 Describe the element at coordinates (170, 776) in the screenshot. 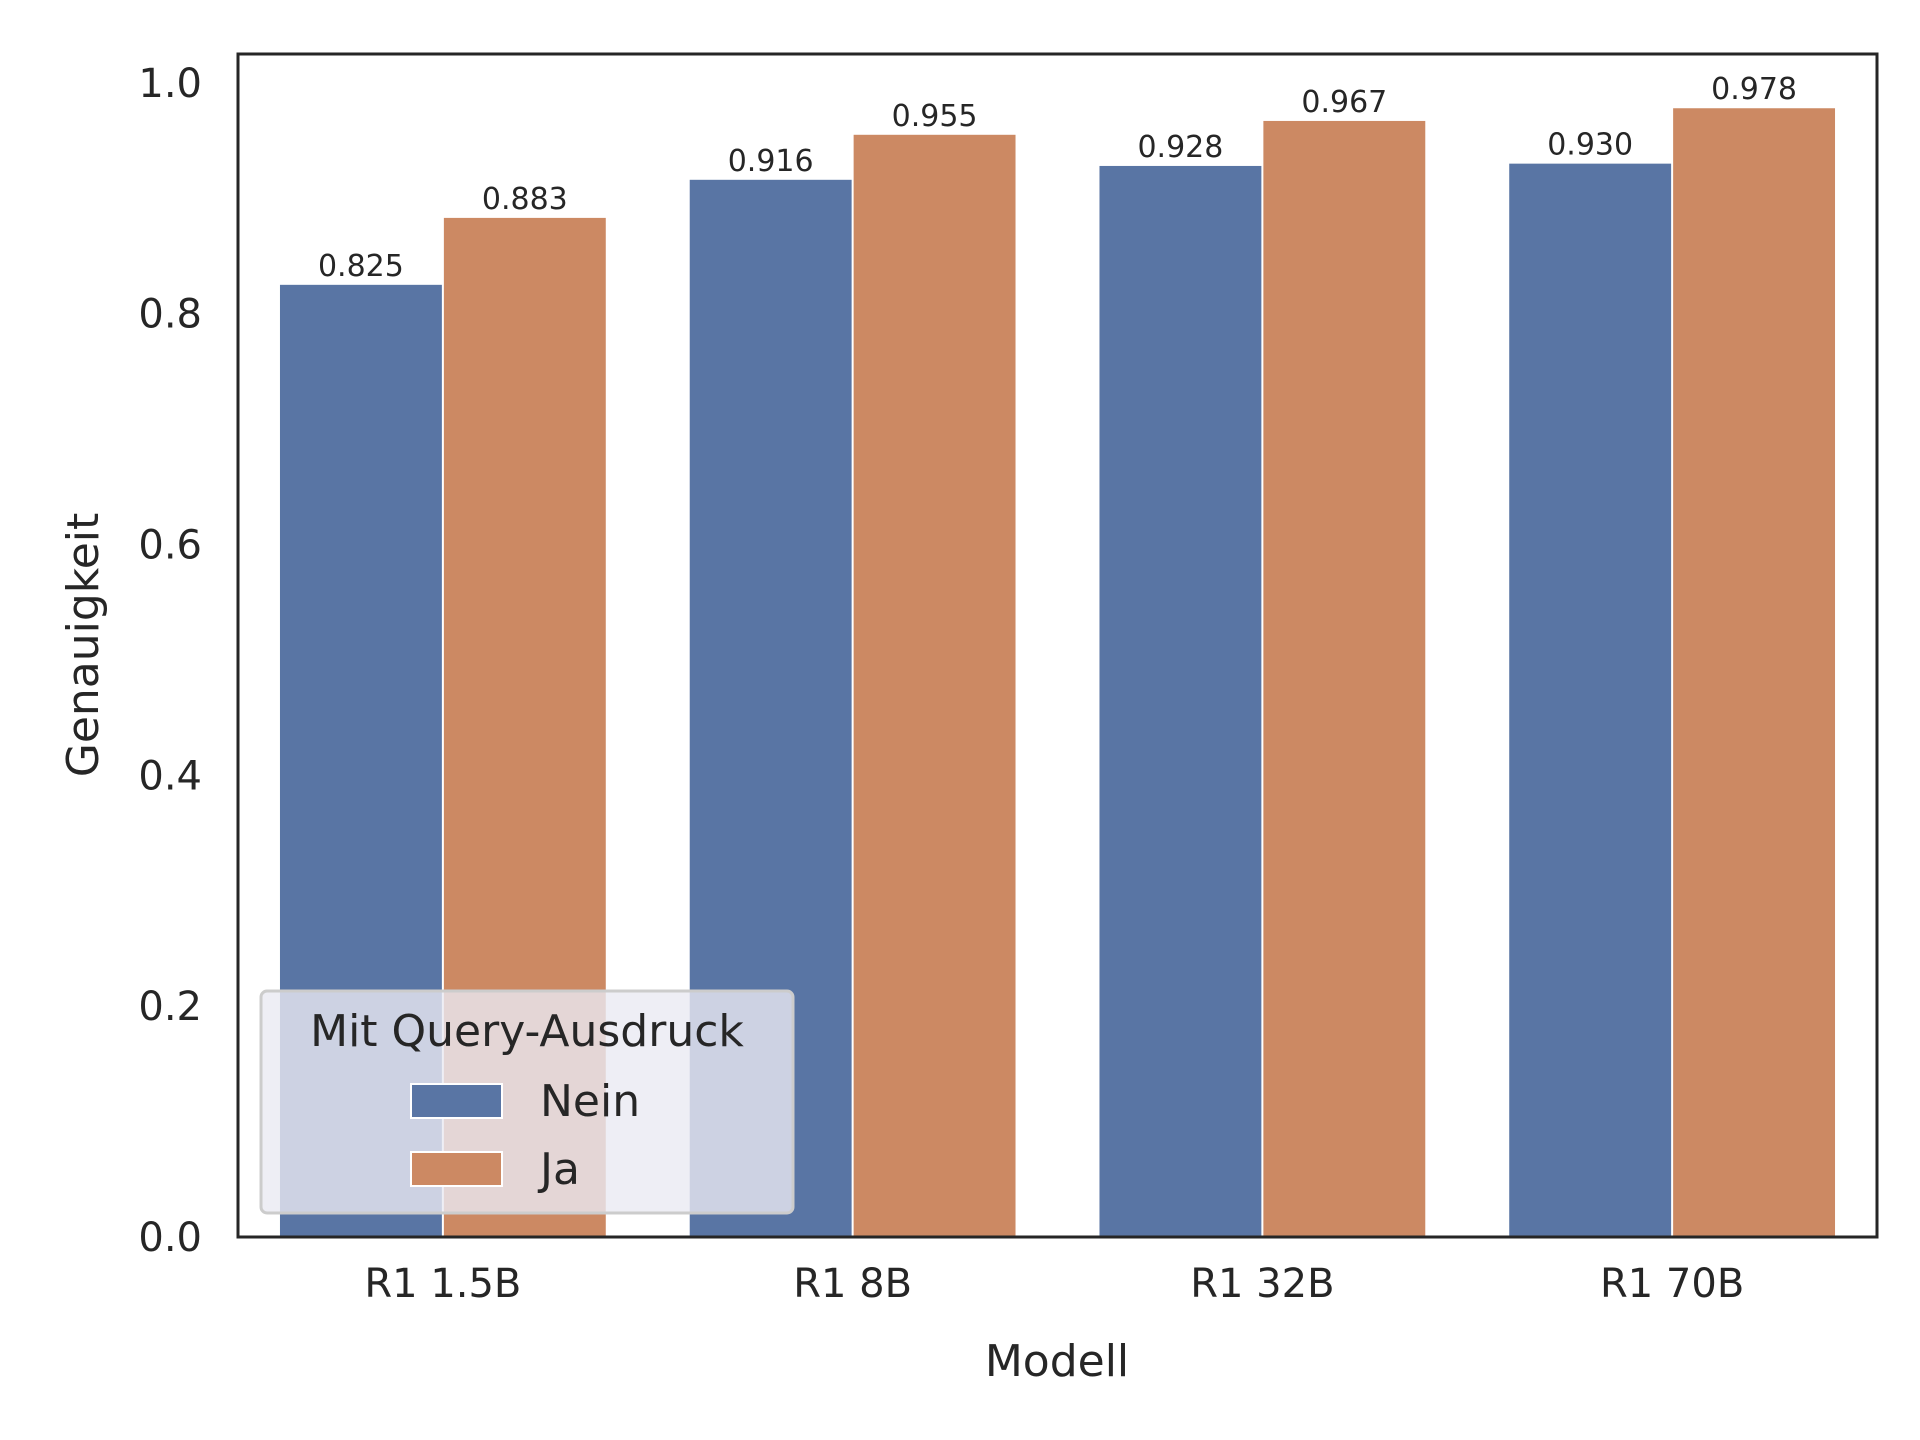

I see `y-tick-label: 0.4` at that location.